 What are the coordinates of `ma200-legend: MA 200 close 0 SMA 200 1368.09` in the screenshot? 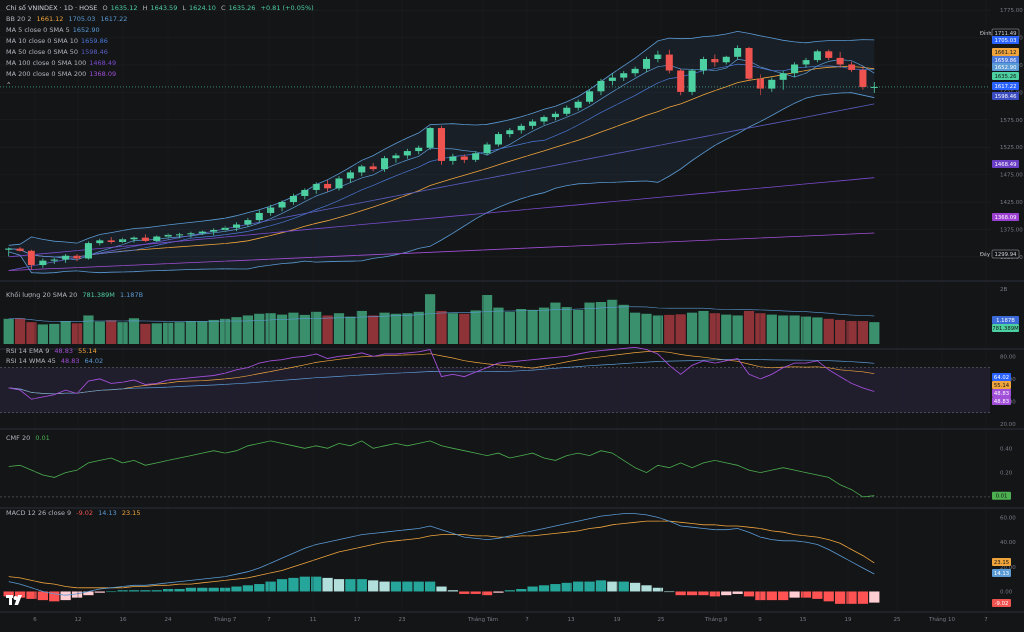 It's located at (62, 74).